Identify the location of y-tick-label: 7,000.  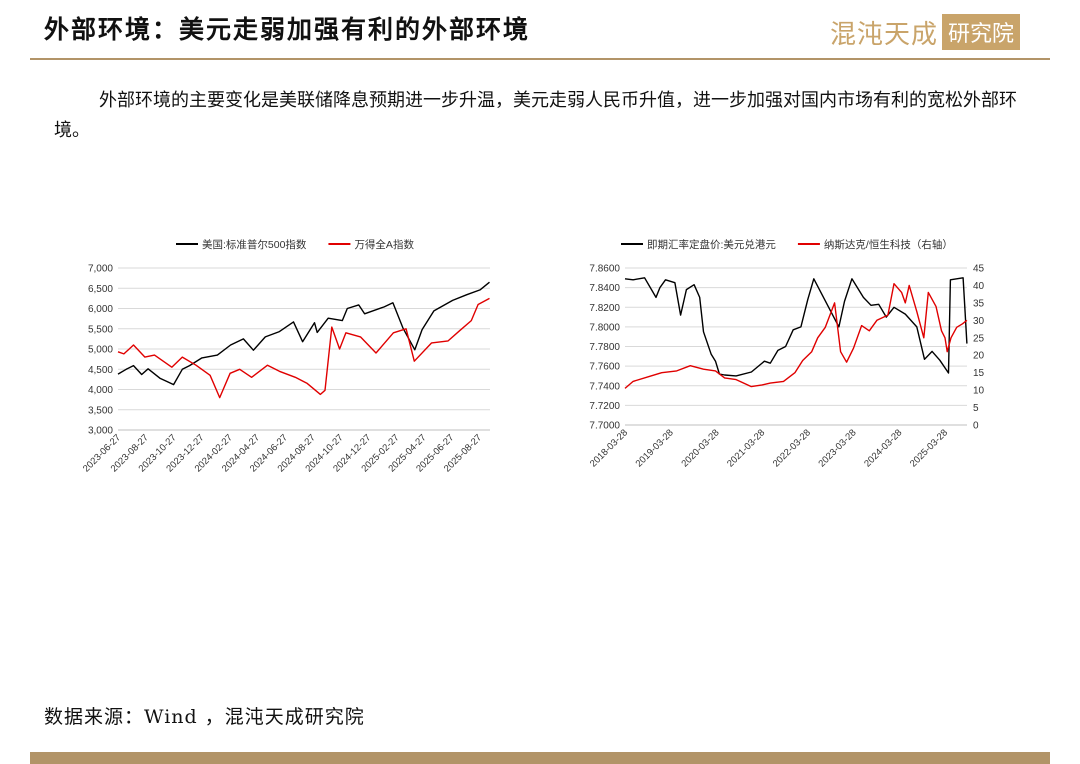
(100, 269).